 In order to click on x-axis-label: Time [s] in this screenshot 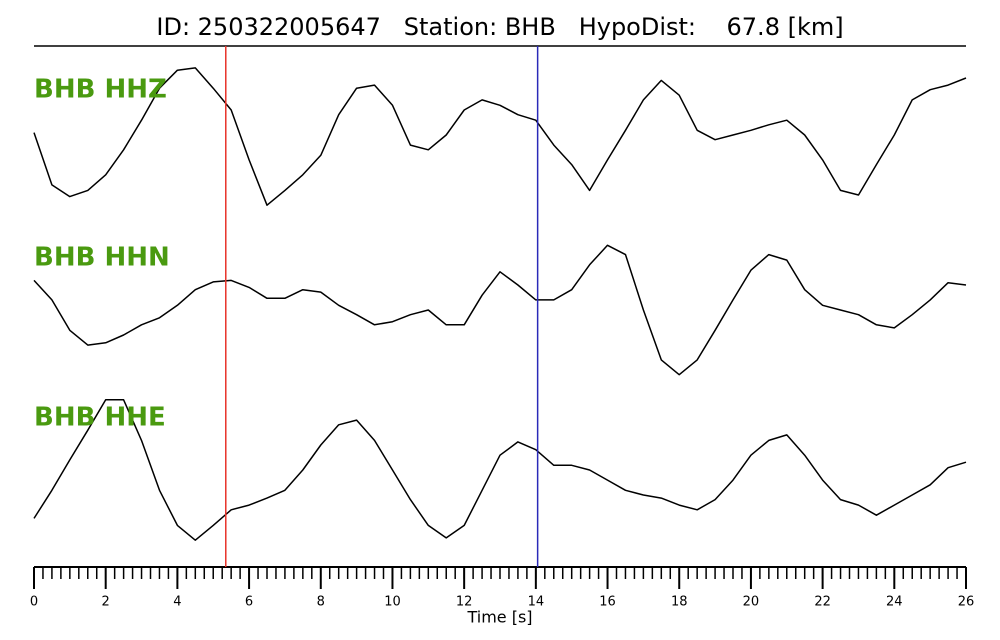, I will do `click(499, 617)`.